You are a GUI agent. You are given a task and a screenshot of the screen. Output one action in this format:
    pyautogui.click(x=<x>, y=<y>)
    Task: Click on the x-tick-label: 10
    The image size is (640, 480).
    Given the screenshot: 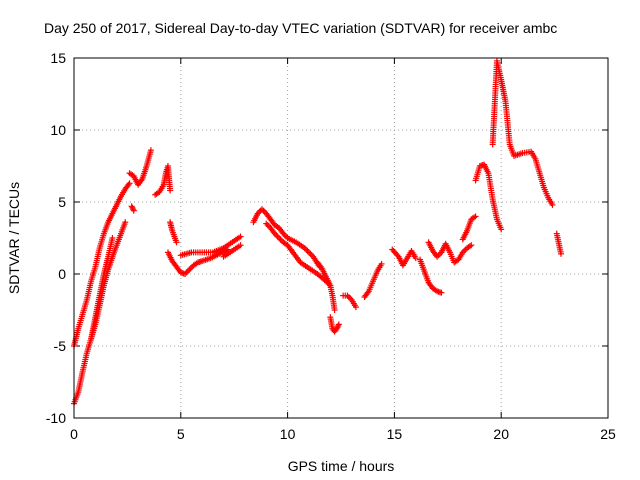 What is the action you would take?
    pyautogui.click(x=288, y=434)
    